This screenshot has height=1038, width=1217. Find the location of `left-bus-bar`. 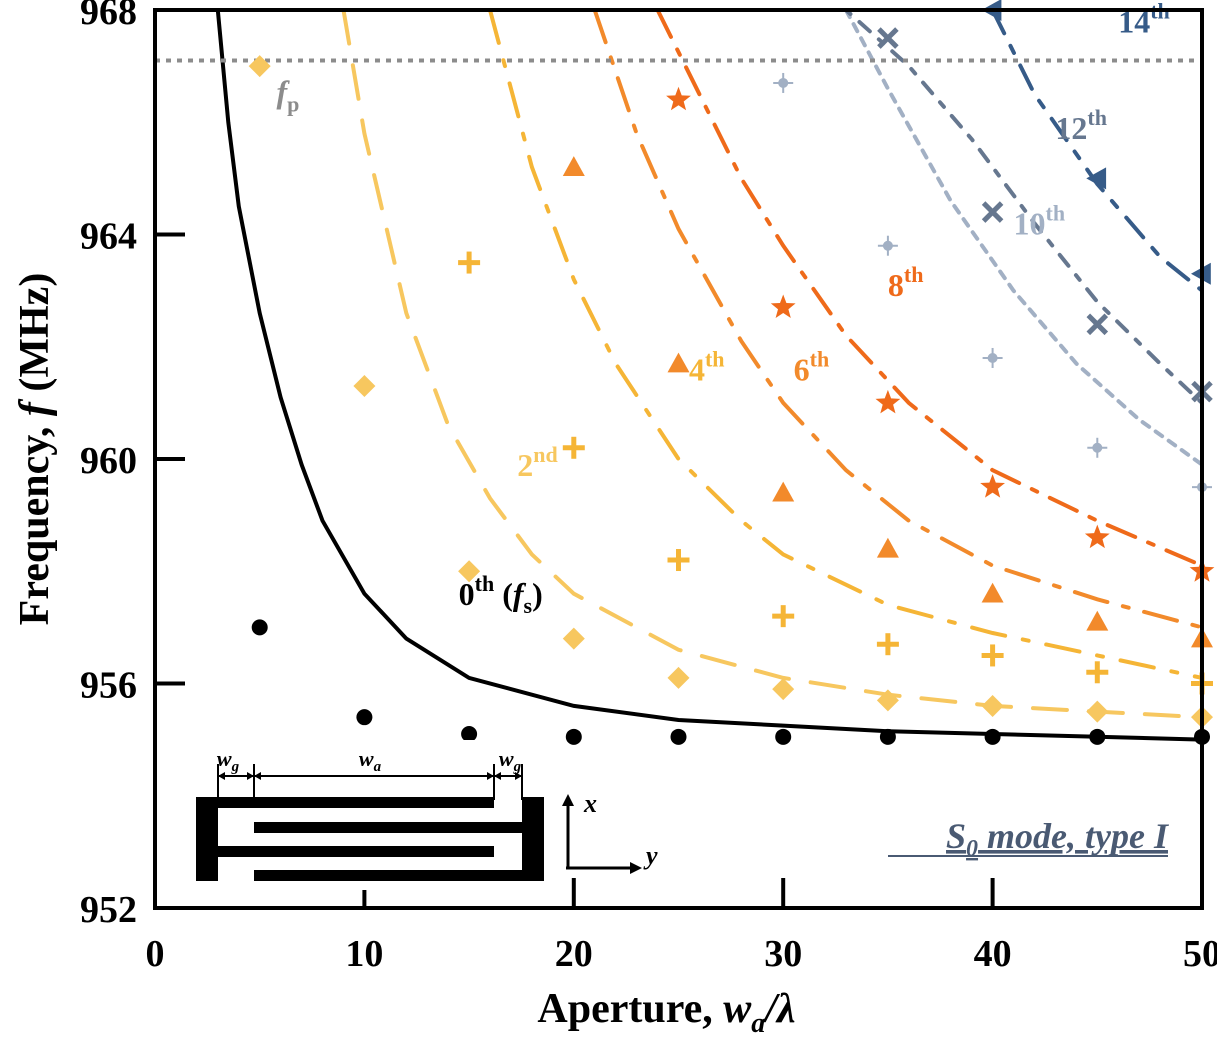

left-bus-bar is located at coordinates (207, 839).